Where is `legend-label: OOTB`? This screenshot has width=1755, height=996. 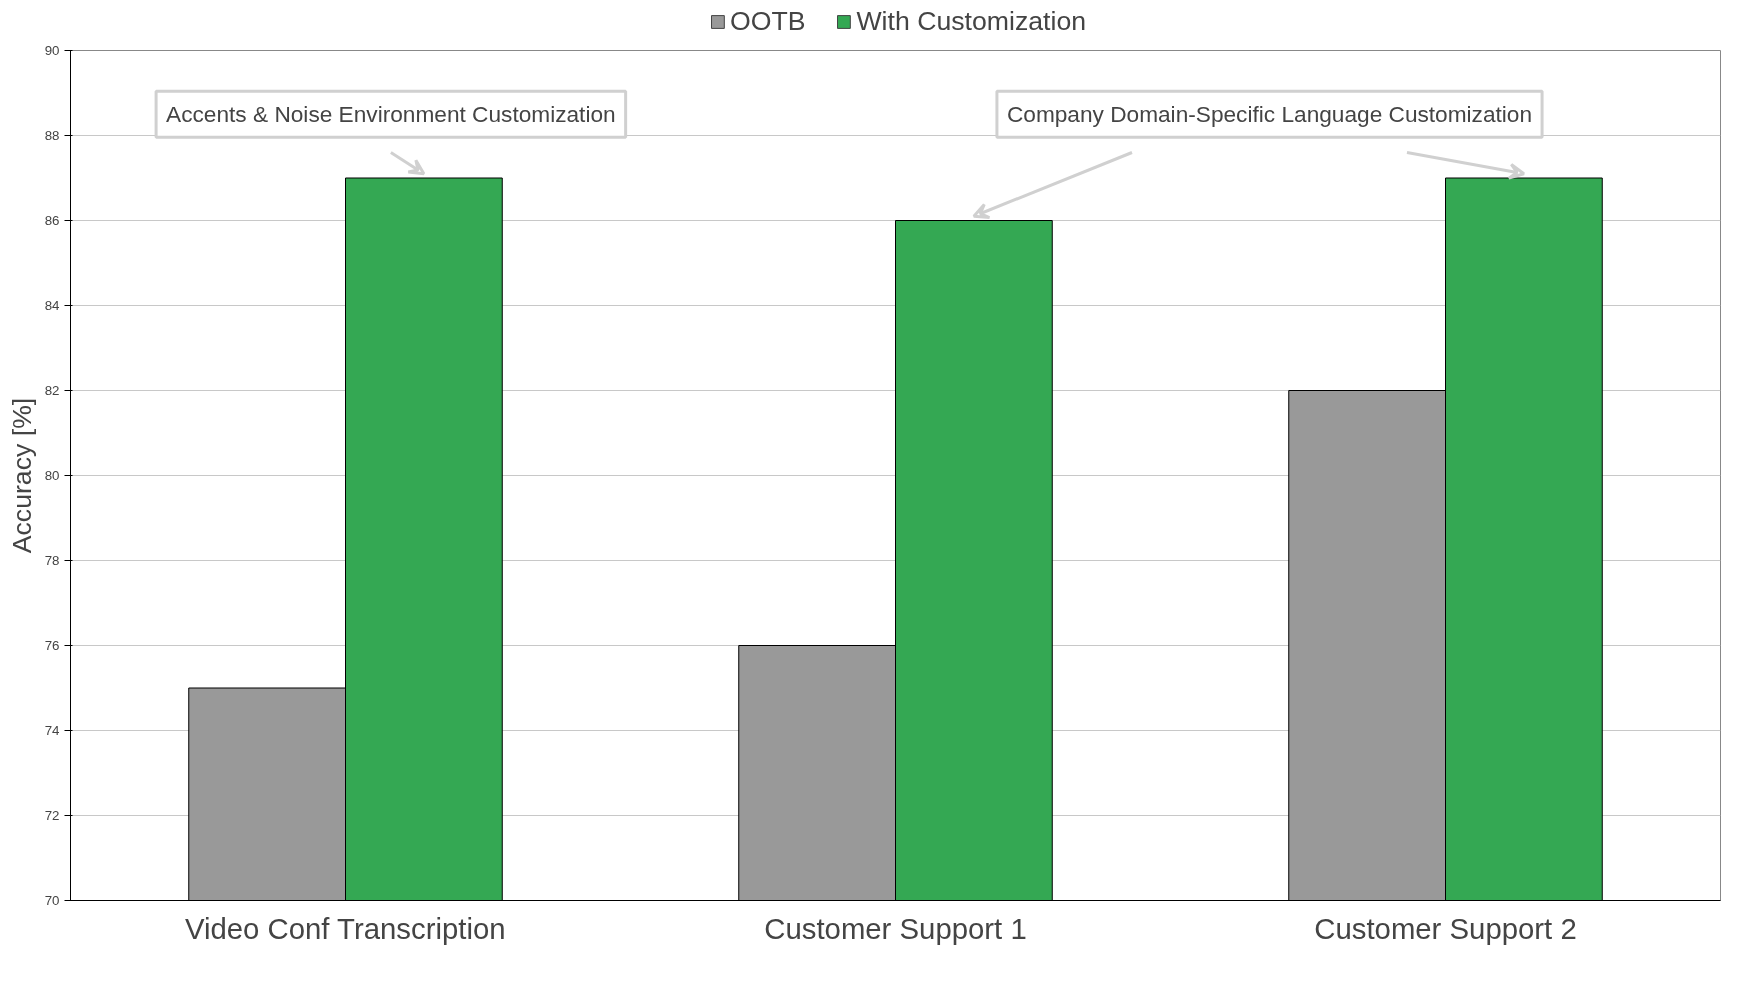
legend-label: OOTB is located at coordinates (767, 21).